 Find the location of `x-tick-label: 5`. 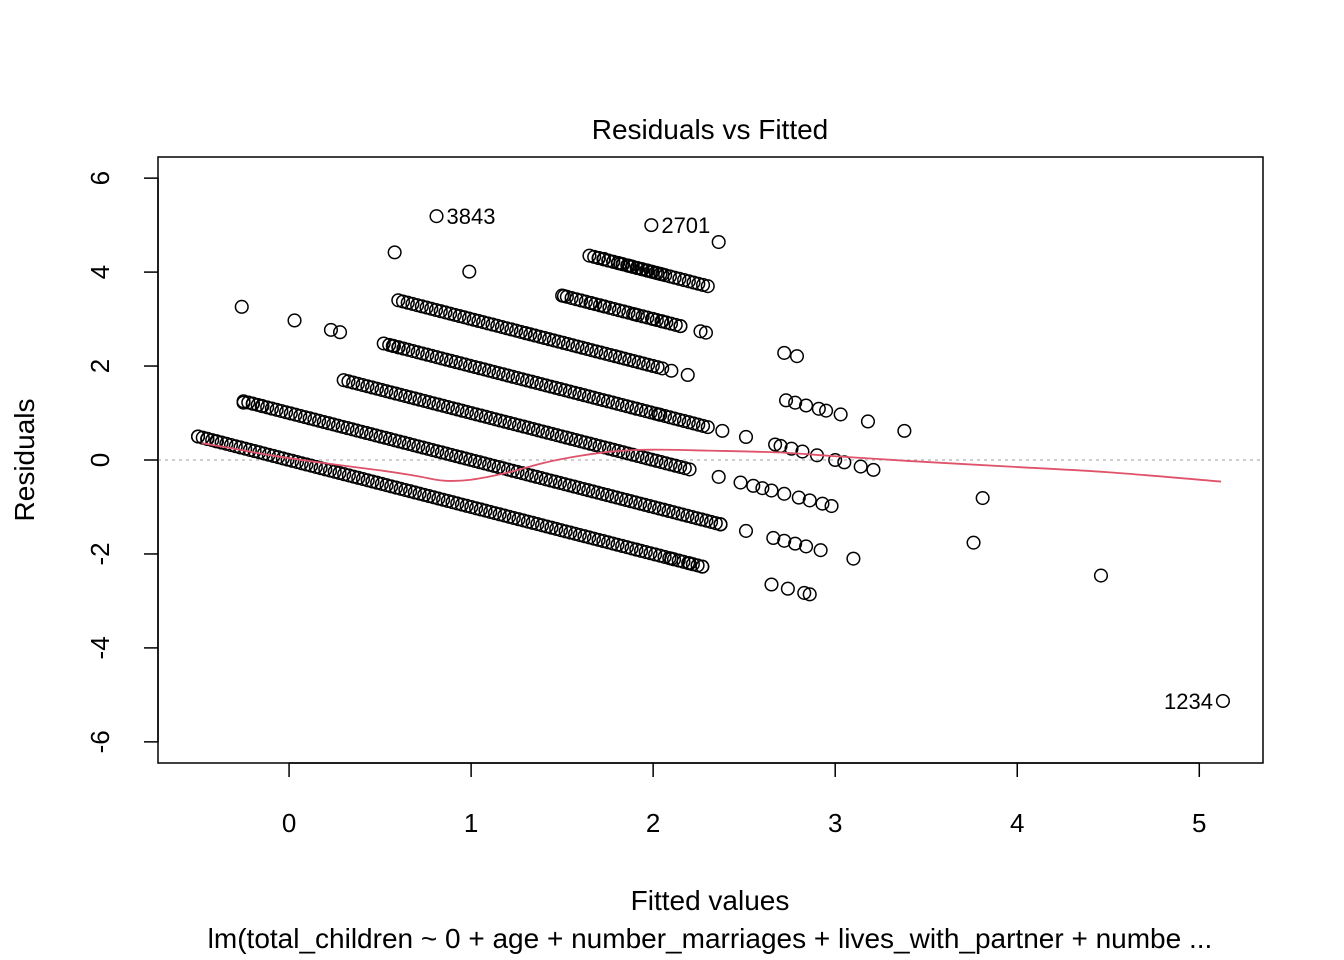

x-tick-label: 5 is located at coordinates (1199, 823).